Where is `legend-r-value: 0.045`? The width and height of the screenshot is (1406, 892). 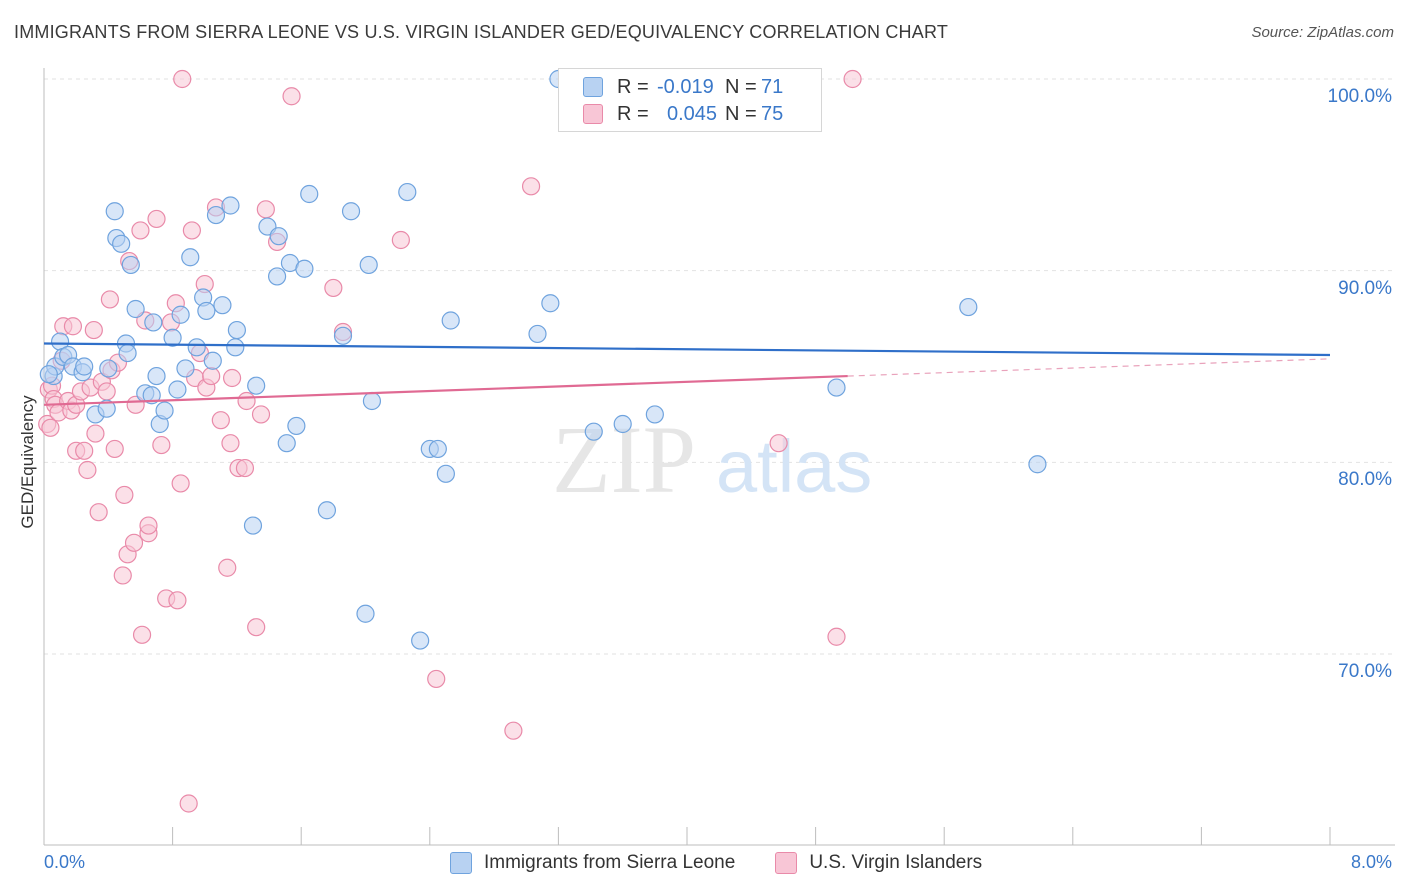
legend-r-value: 0.045 is located at coordinates (692, 113).